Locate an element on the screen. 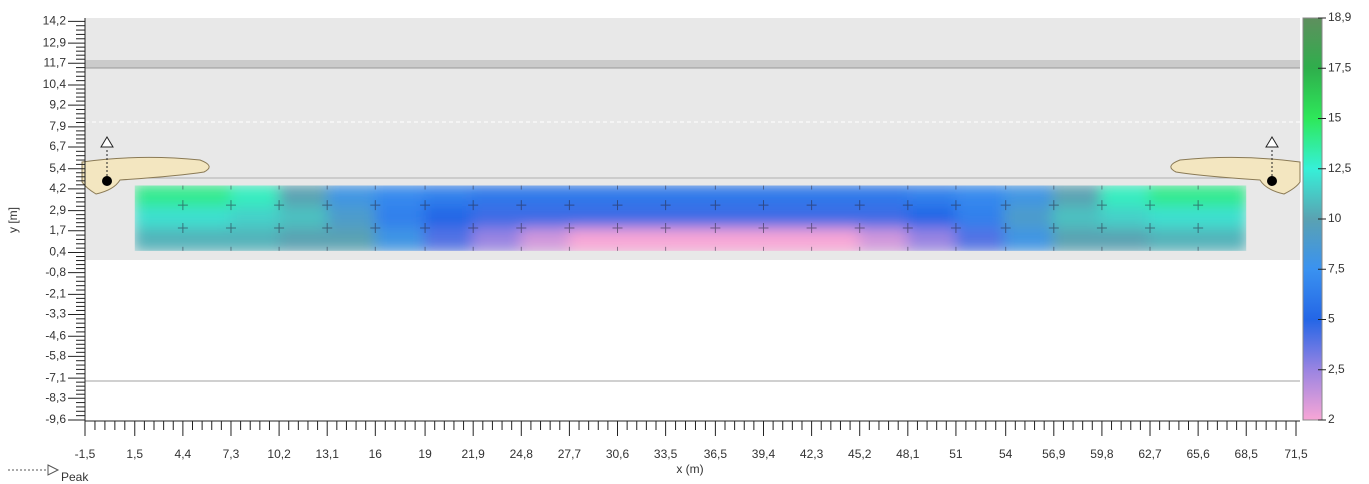 The height and width of the screenshot is (484, 1369). field-cells is located at coordinates (690, 218).